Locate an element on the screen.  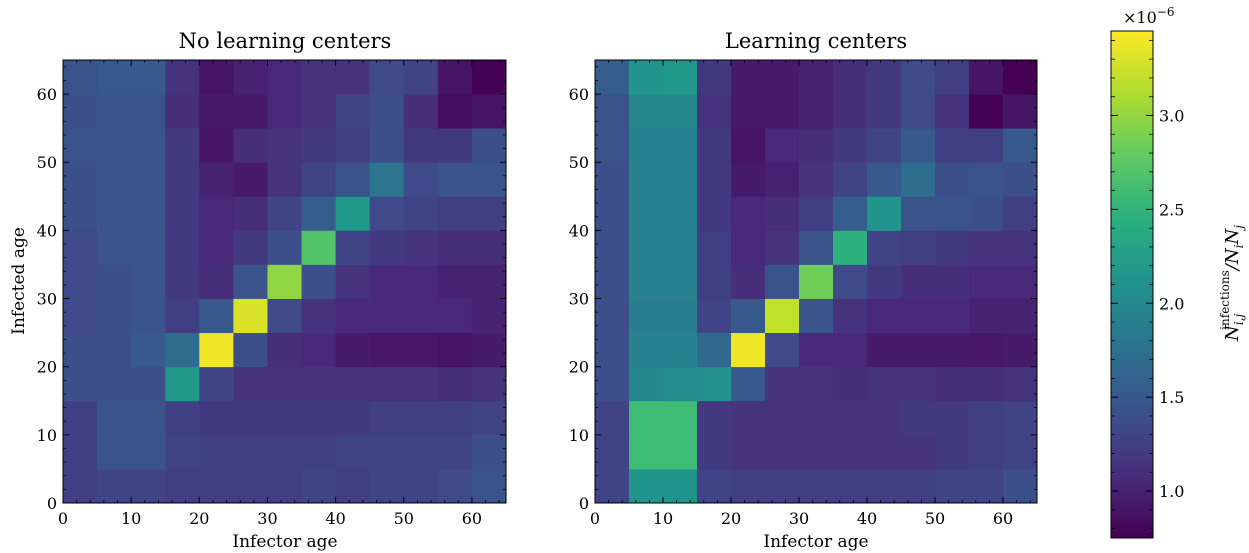
chart-title: Learning centers is located at coordinates (816, 41).